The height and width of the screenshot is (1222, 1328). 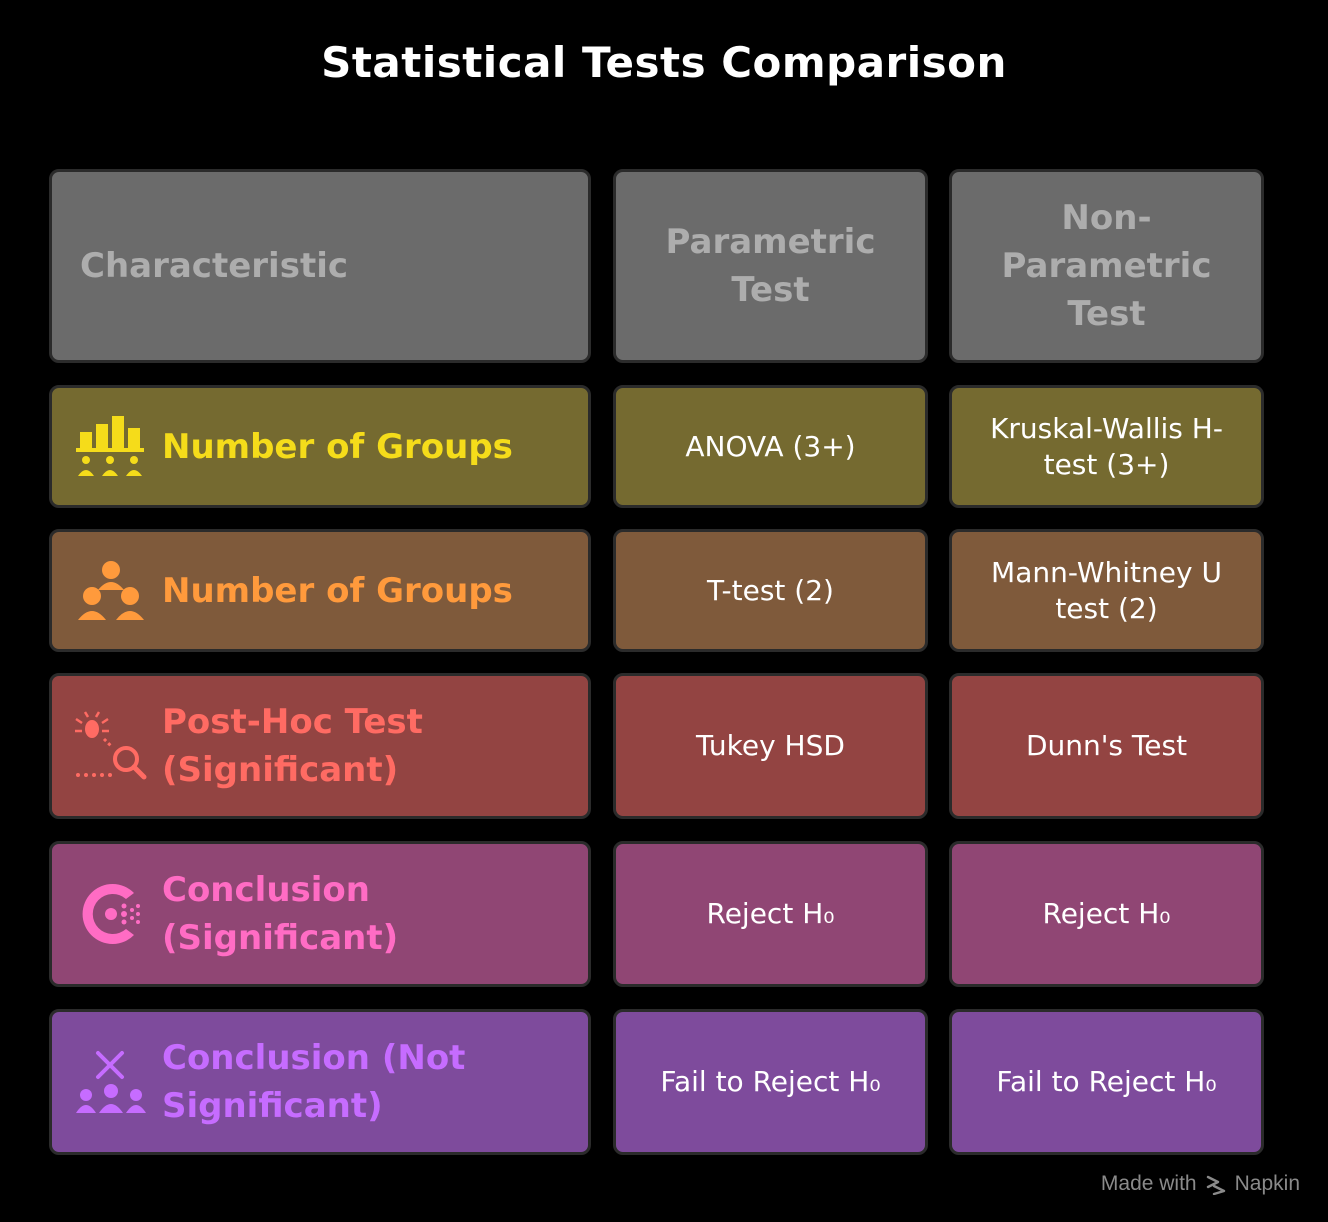 I want to click on parametric-value: Tukey HSD, so click(x=770, y=745).